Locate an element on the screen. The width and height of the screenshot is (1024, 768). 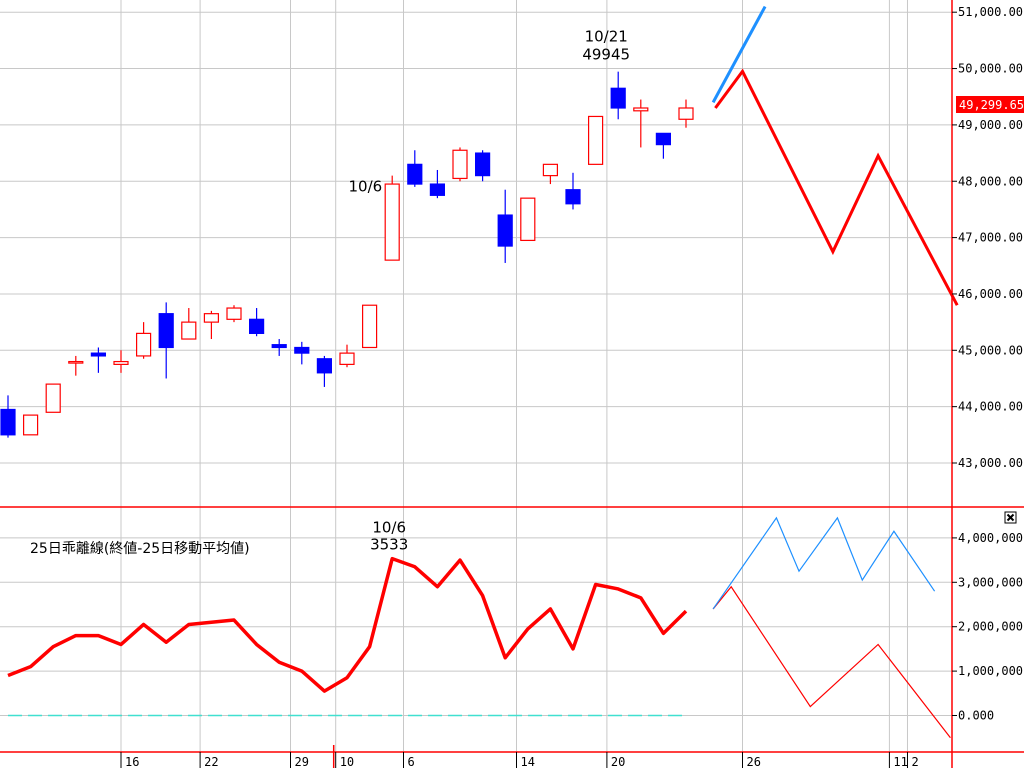
date-tick-label: 20 is located at coordinates (618, 761).